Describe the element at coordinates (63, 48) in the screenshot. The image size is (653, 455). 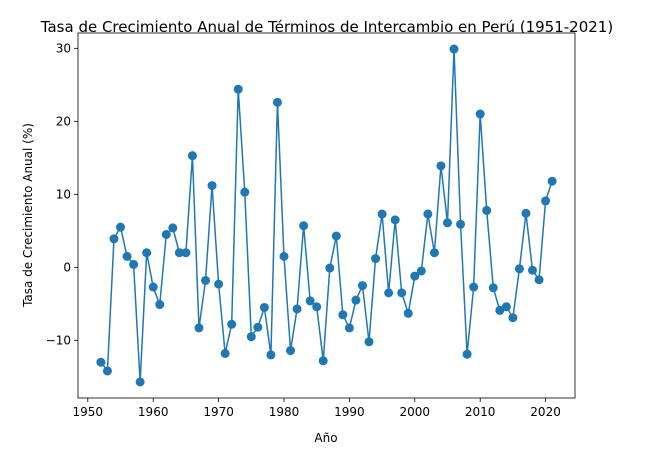
I see `y-tick-label: 30` at that location.